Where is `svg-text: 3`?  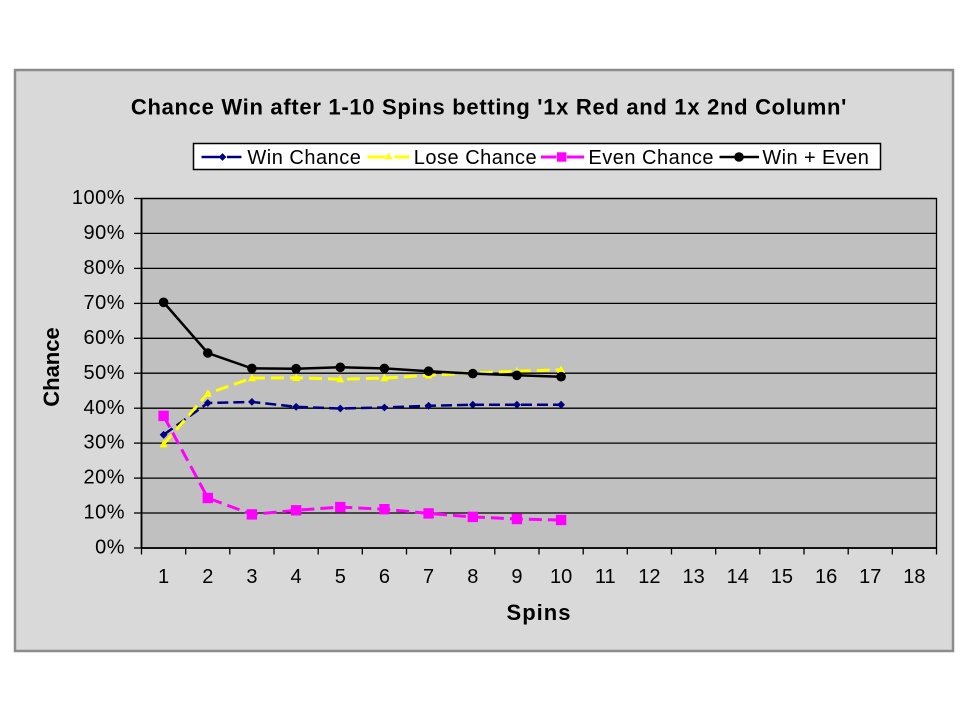 svg-text: 3 is located at coordinates (251, 577).